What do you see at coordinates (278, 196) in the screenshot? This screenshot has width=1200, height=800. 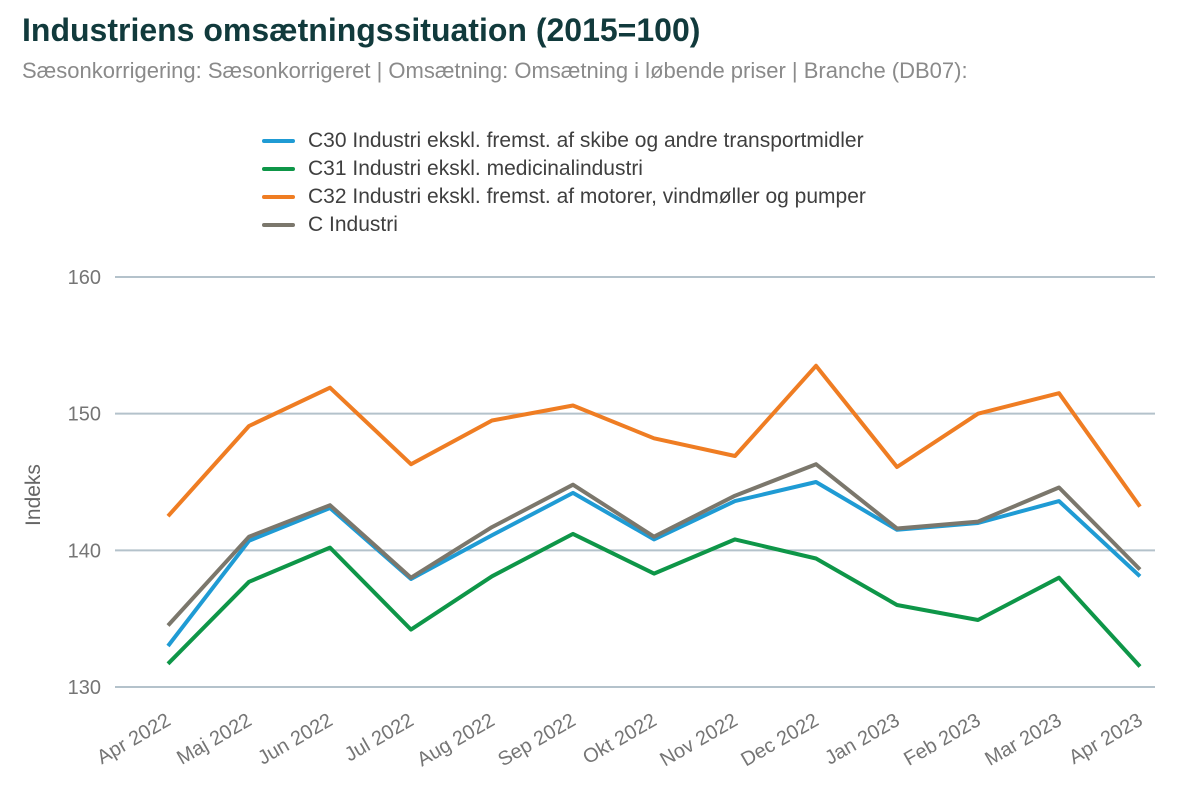 I see `legend-swatch-c32` at bounding box center [278, 196].